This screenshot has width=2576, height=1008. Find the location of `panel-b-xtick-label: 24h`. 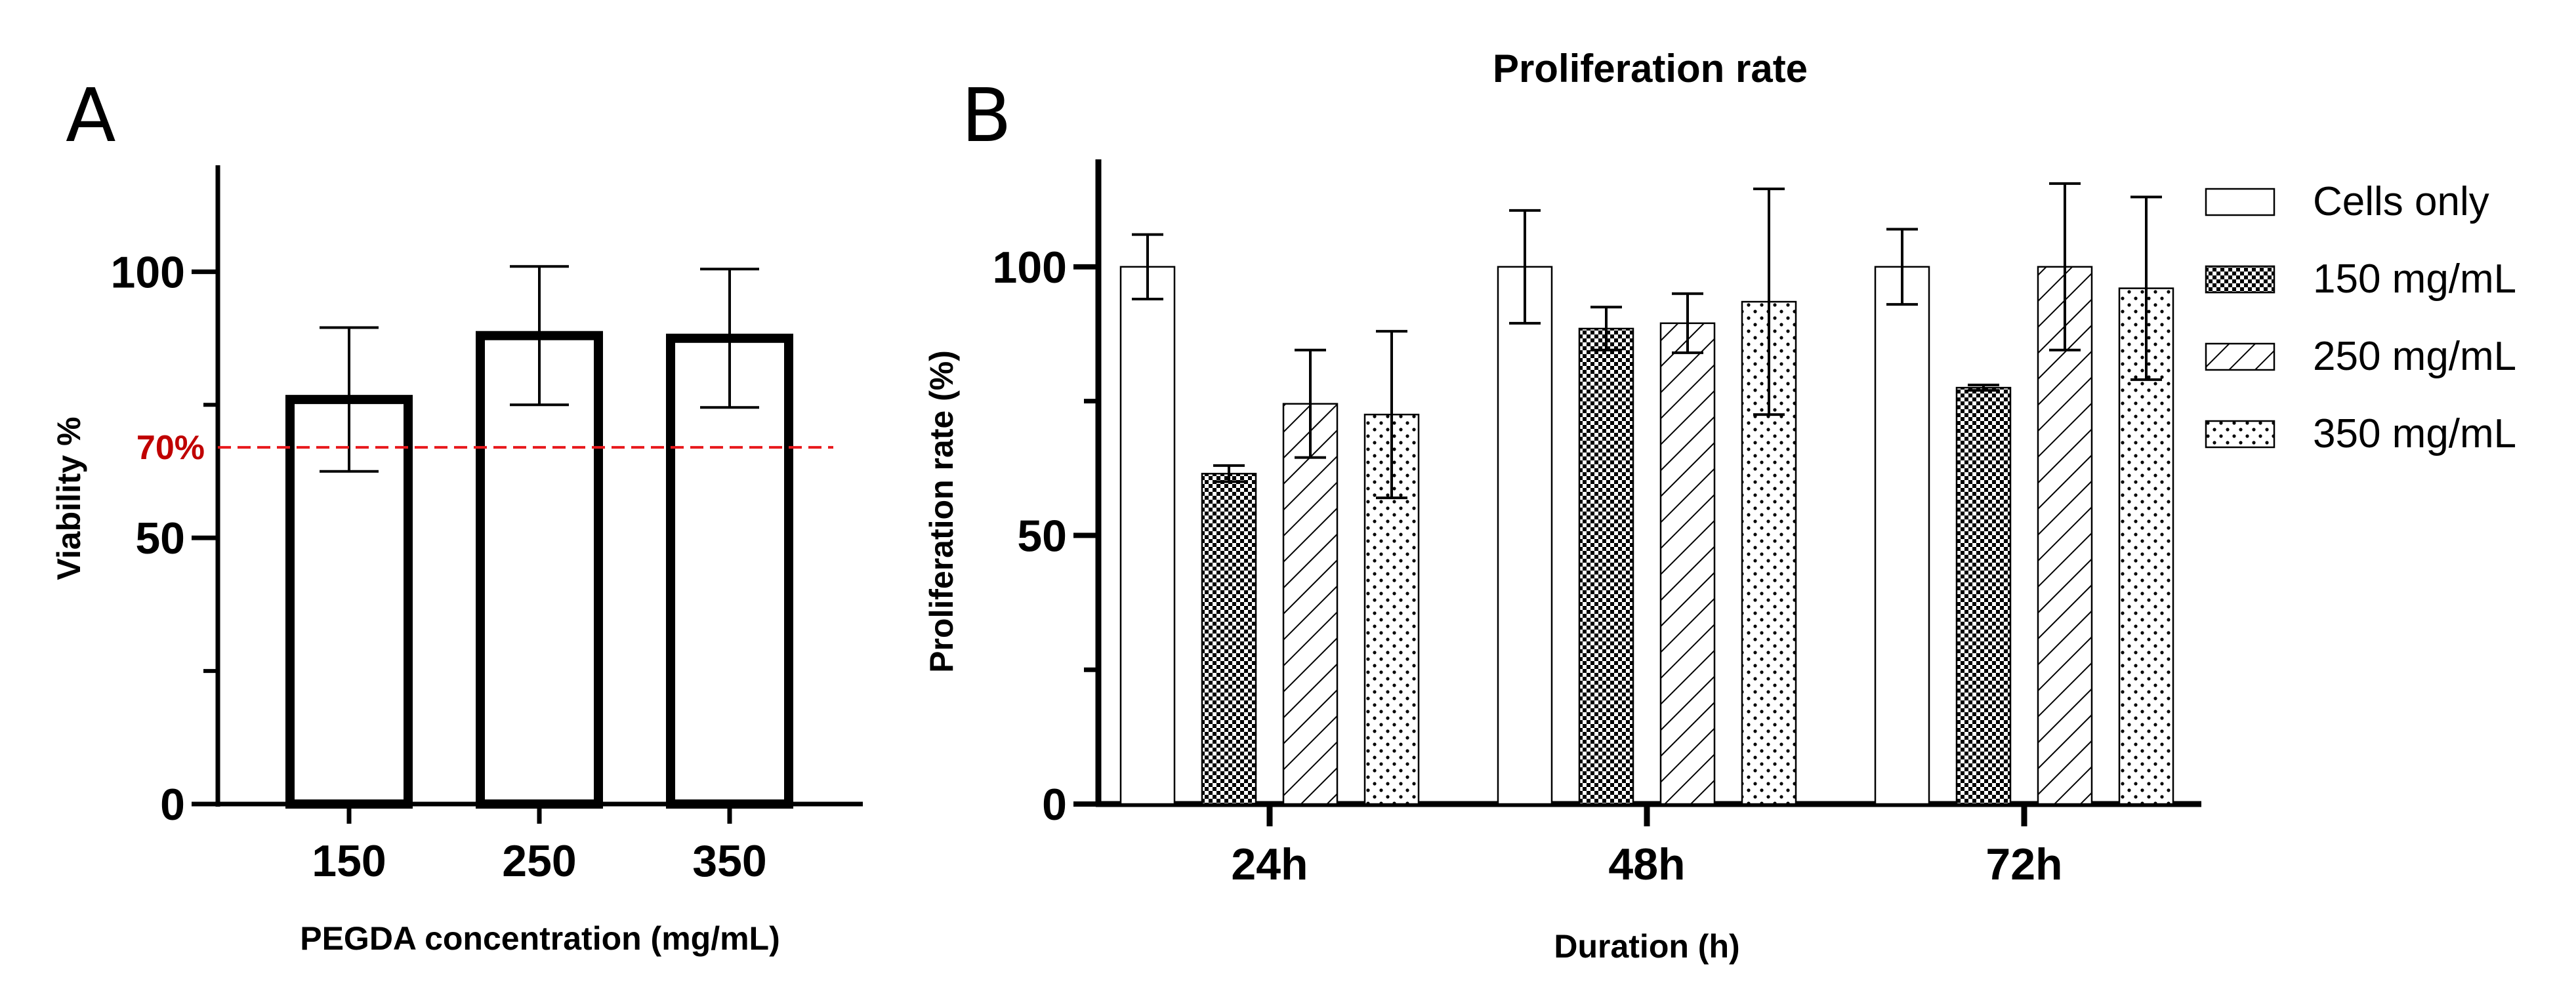

panel-b-xtick-label: 24h is located at coordinates (1269, 864).